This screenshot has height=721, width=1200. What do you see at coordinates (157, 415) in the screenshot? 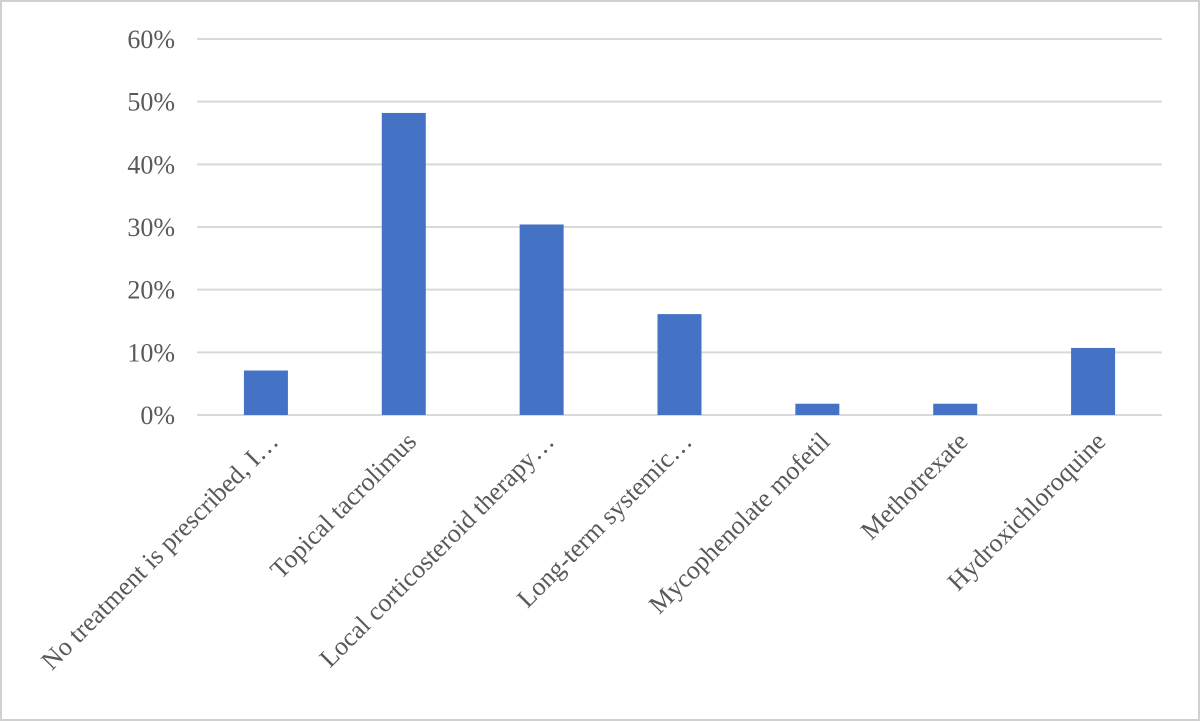
I see `y-tick-label: 0%` at bounding box center [157, 415].